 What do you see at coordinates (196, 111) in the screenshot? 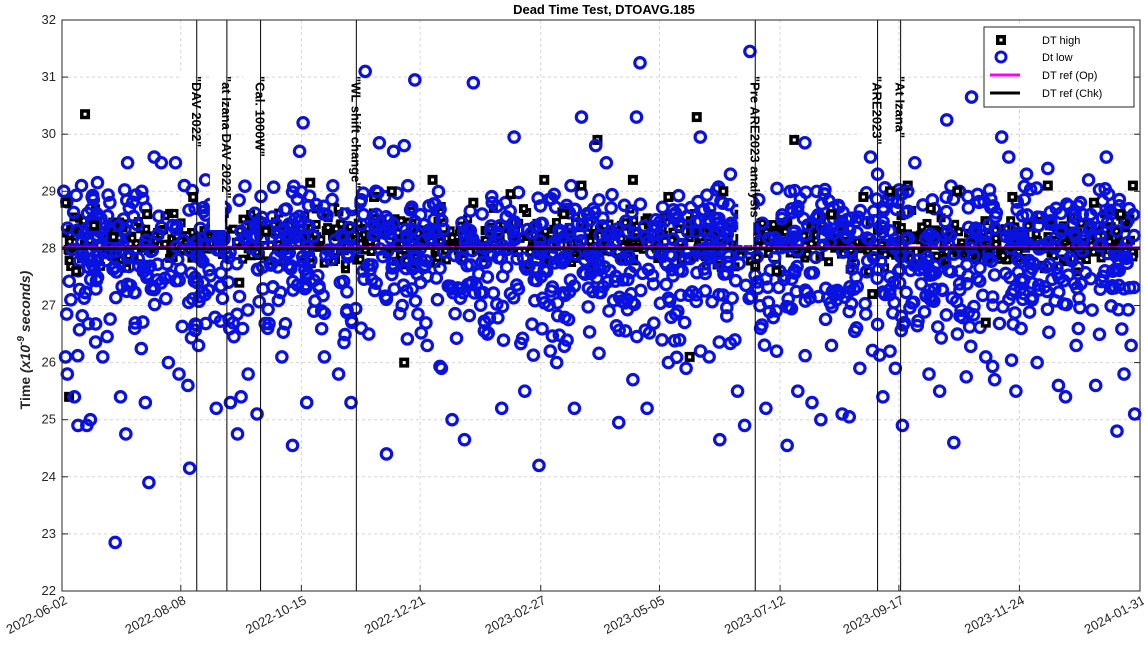
I see `annotation-label: "DAV 2022"` at bounding box center [196, 111].